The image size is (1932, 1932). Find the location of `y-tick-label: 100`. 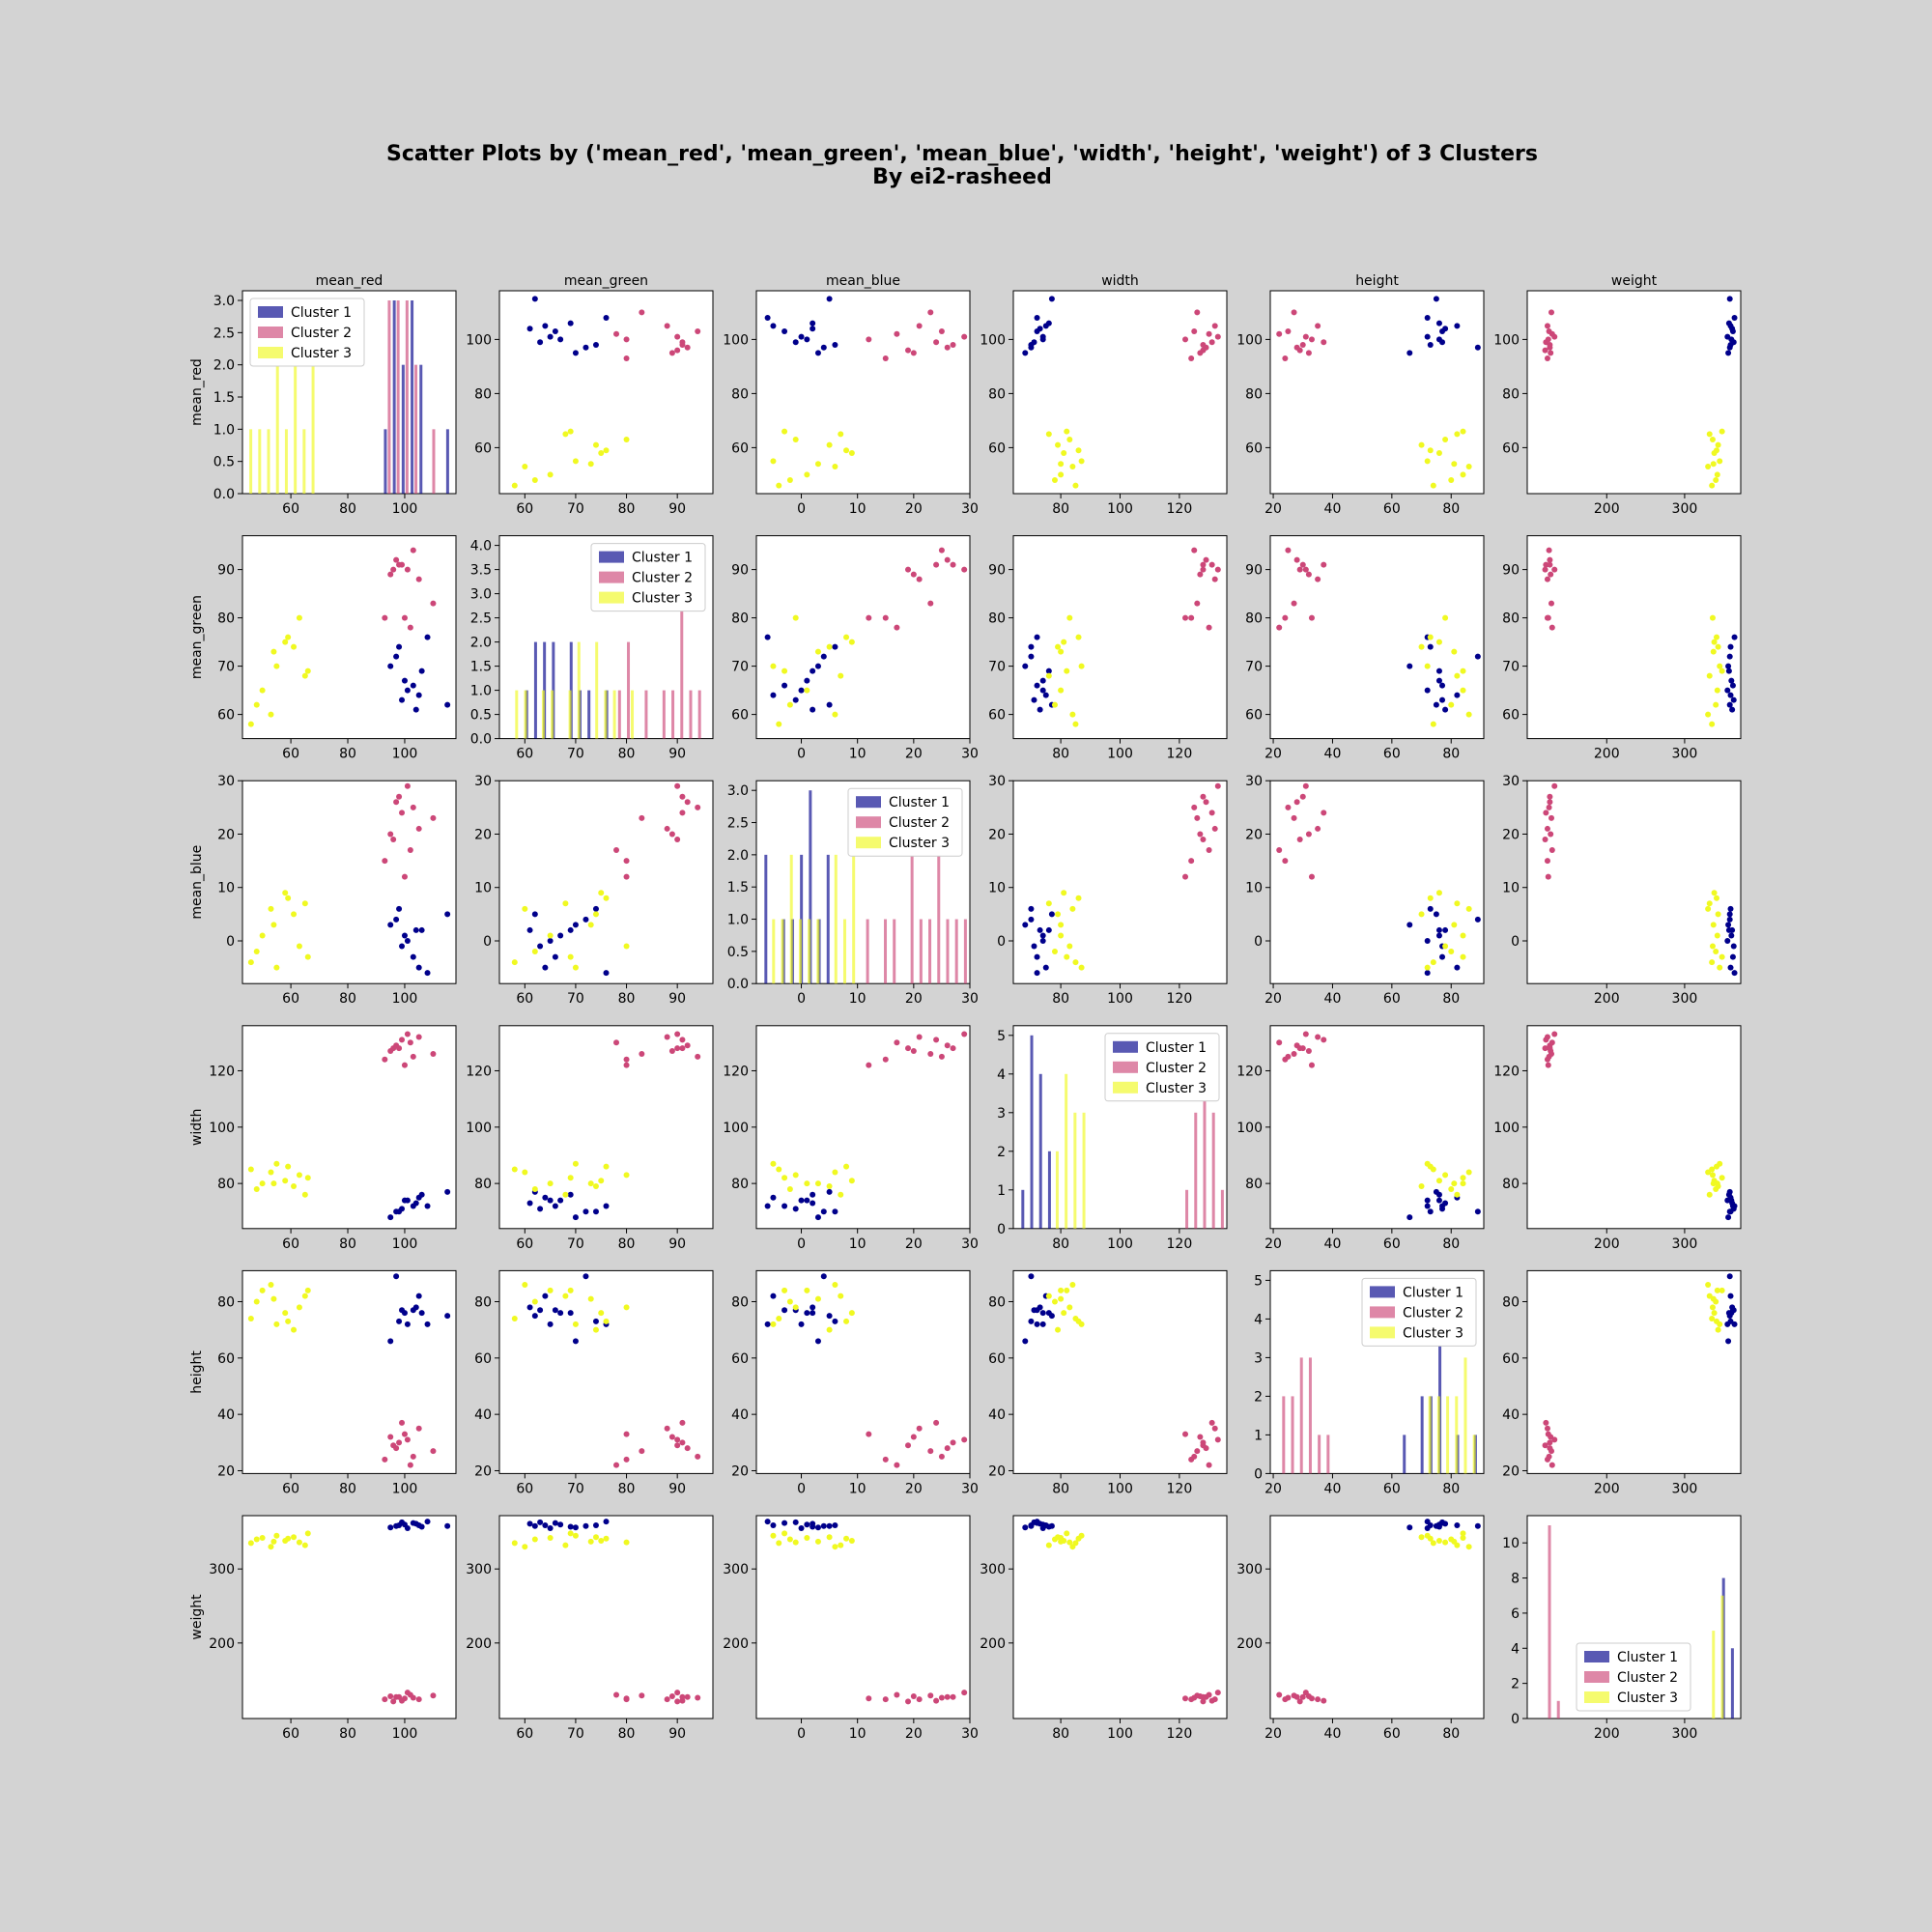

y-tick-label: 100 is located at coordinates (993, 340).